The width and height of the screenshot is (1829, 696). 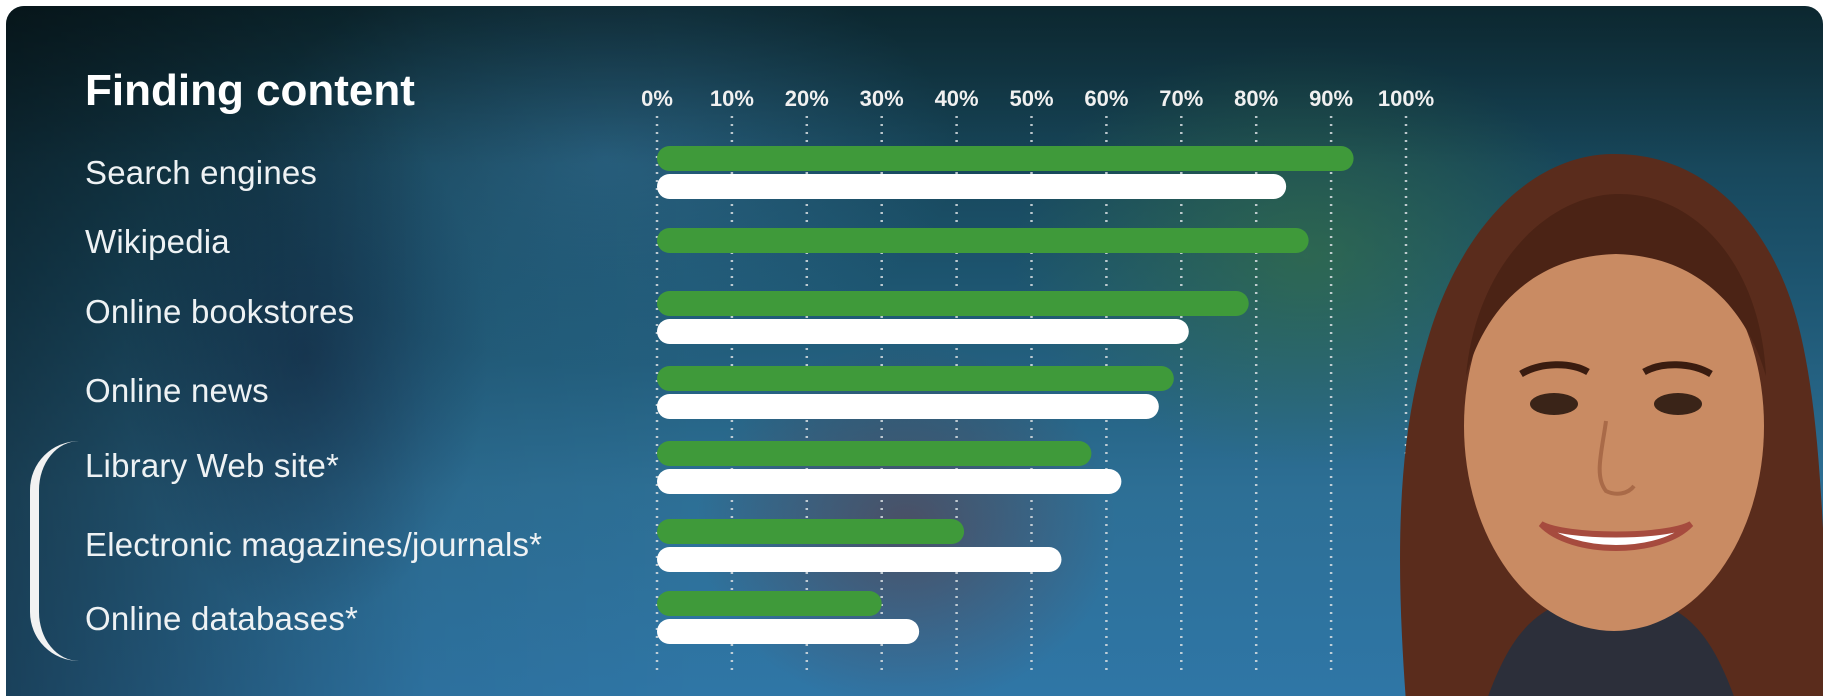 What do you see at coordinates (1106, 98) in the screenshot?
I see `x-tick-label: 60%` at bounding box center [1106, 98].